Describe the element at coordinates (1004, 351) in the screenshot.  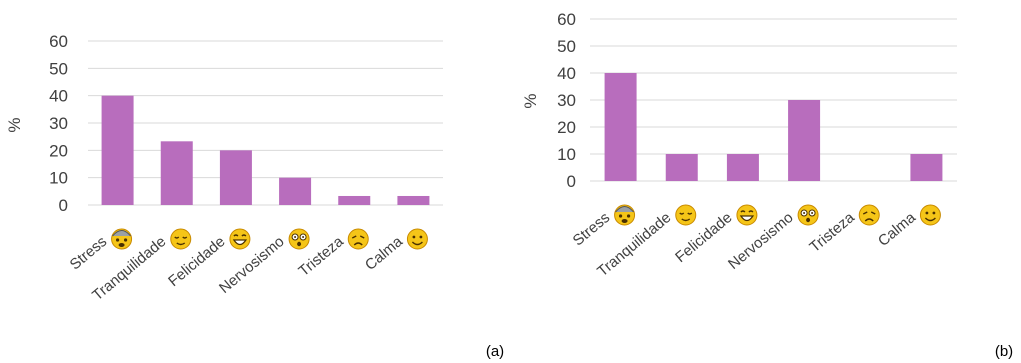
I see `panel-label: (b)` at that location.